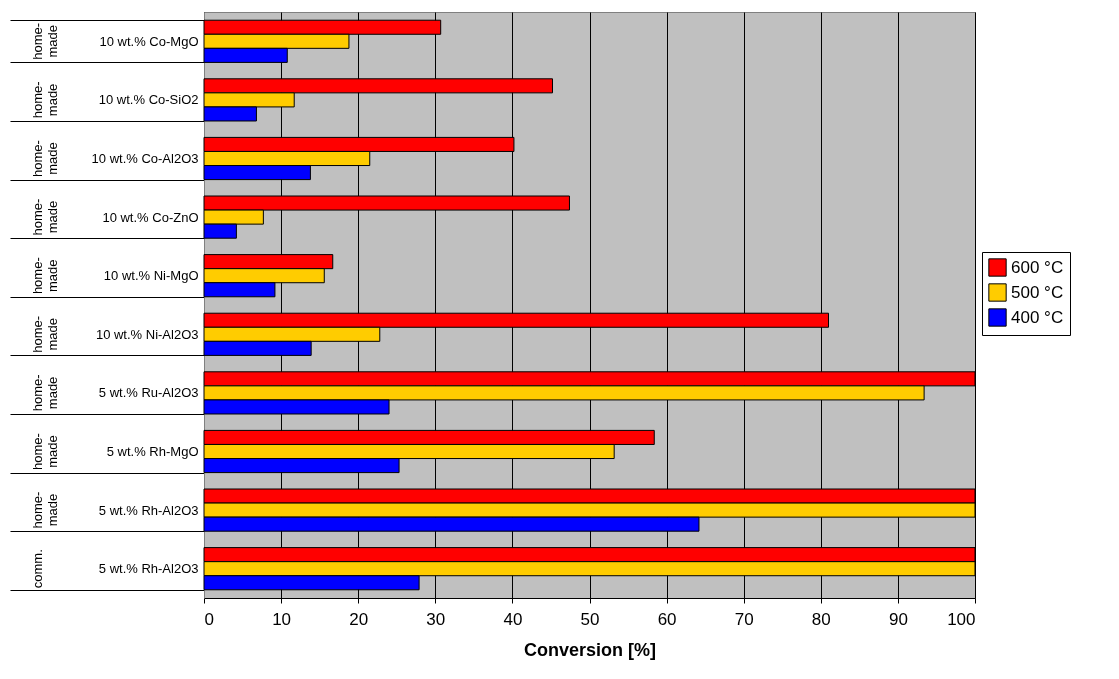 This screenshot has height=679, width=1119. What do you see at coordinates (898, 619) in the screenshot?
I see `x-tick-label: 90` at bounding box center [898, 619].